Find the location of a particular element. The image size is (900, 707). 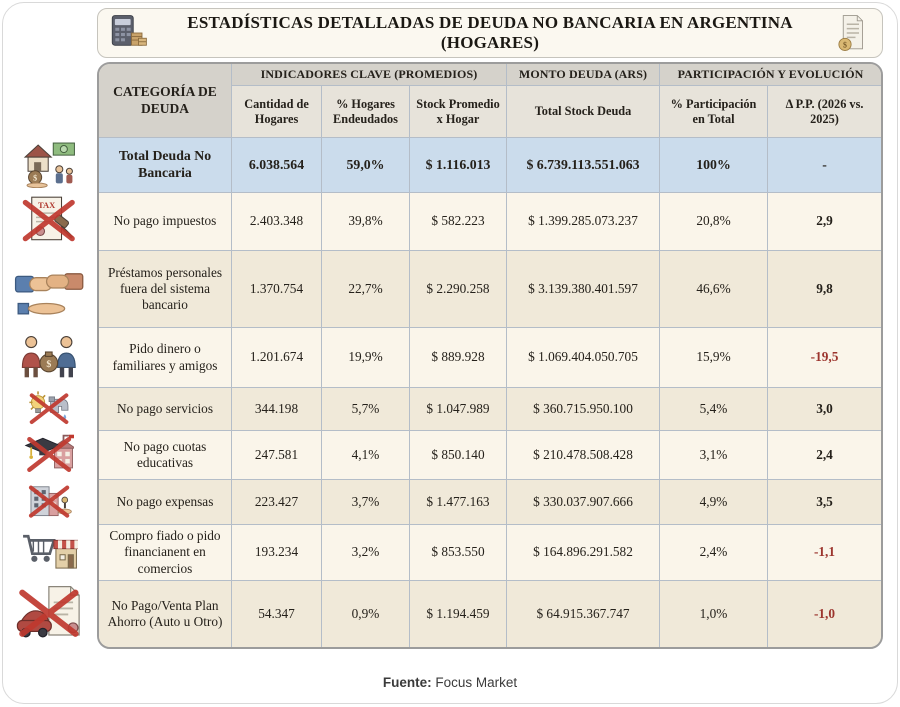

cell-total-stock-deuda: $ 164.896.291.582 is located at coordinates (583, 553).